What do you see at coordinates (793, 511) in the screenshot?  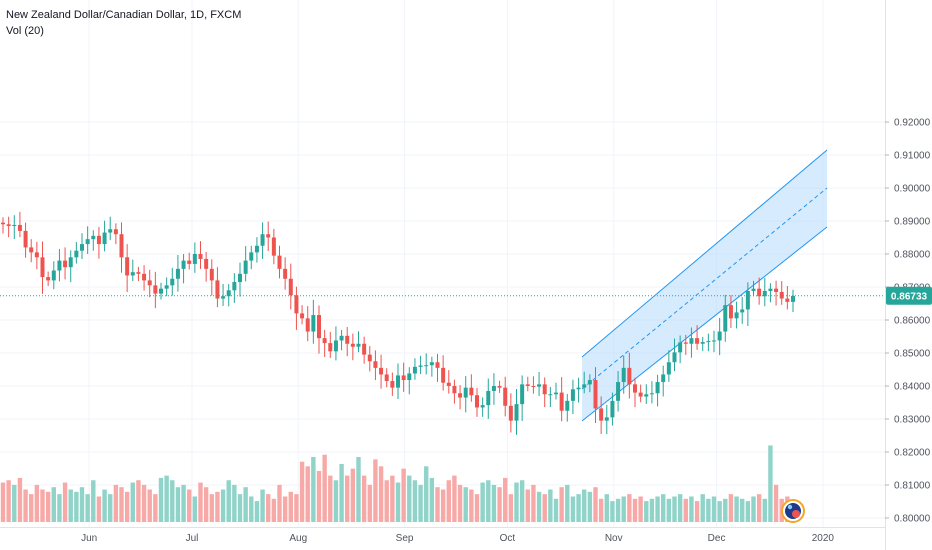 I see `tradingview-logo-icon` at bounding box center [793, 511].